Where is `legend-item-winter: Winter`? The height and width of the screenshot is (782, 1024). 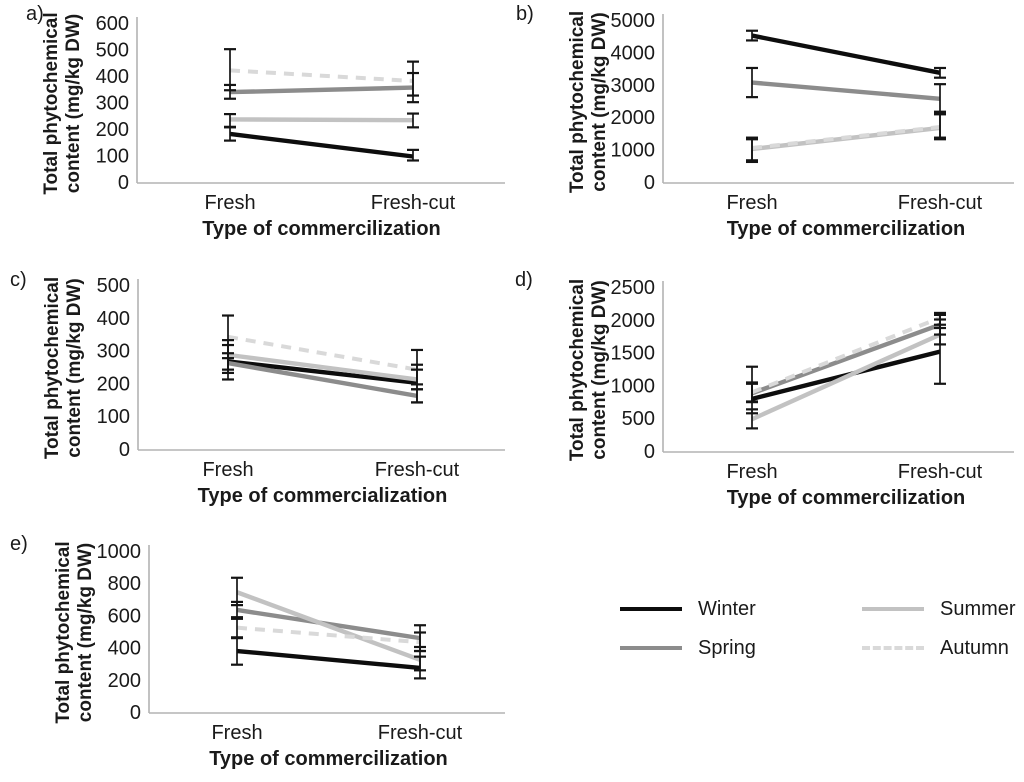 legend-item-winter: Winter is located at coordinates (688, 609).